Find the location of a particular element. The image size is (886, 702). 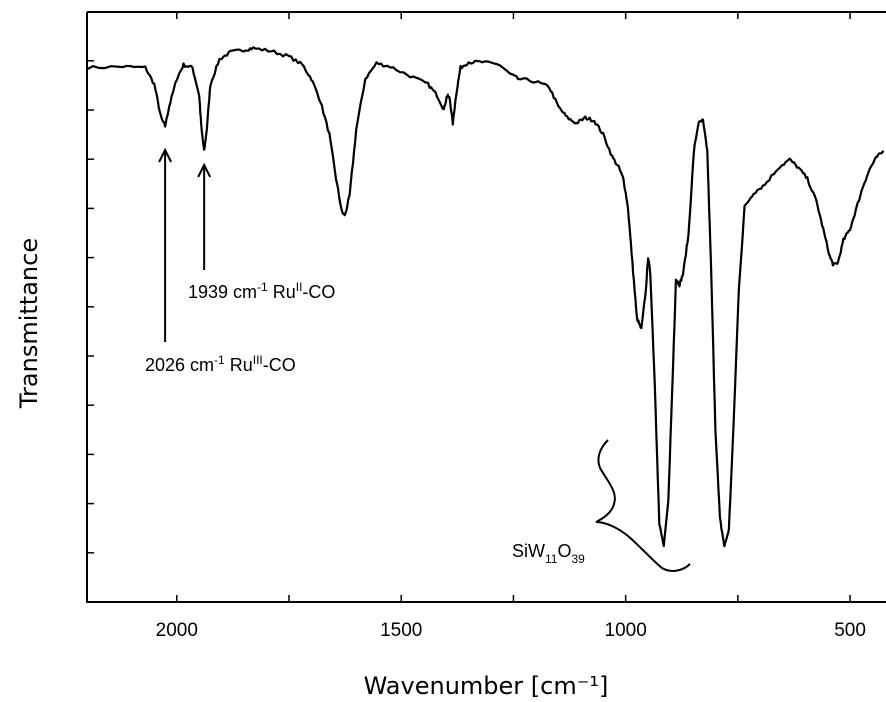

x-tick-label: 2000 is located at coordinates (177, 630).